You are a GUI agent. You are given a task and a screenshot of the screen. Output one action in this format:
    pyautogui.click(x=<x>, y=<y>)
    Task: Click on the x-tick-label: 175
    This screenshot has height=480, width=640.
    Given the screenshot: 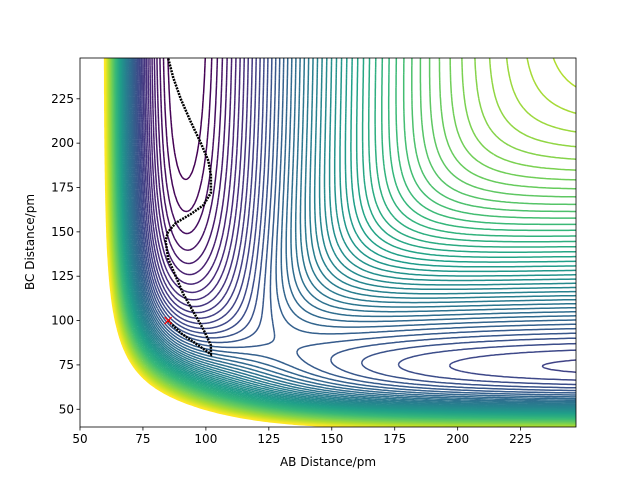 What is the action you would take?
    pyautogui.click(x=394, y=439)
    